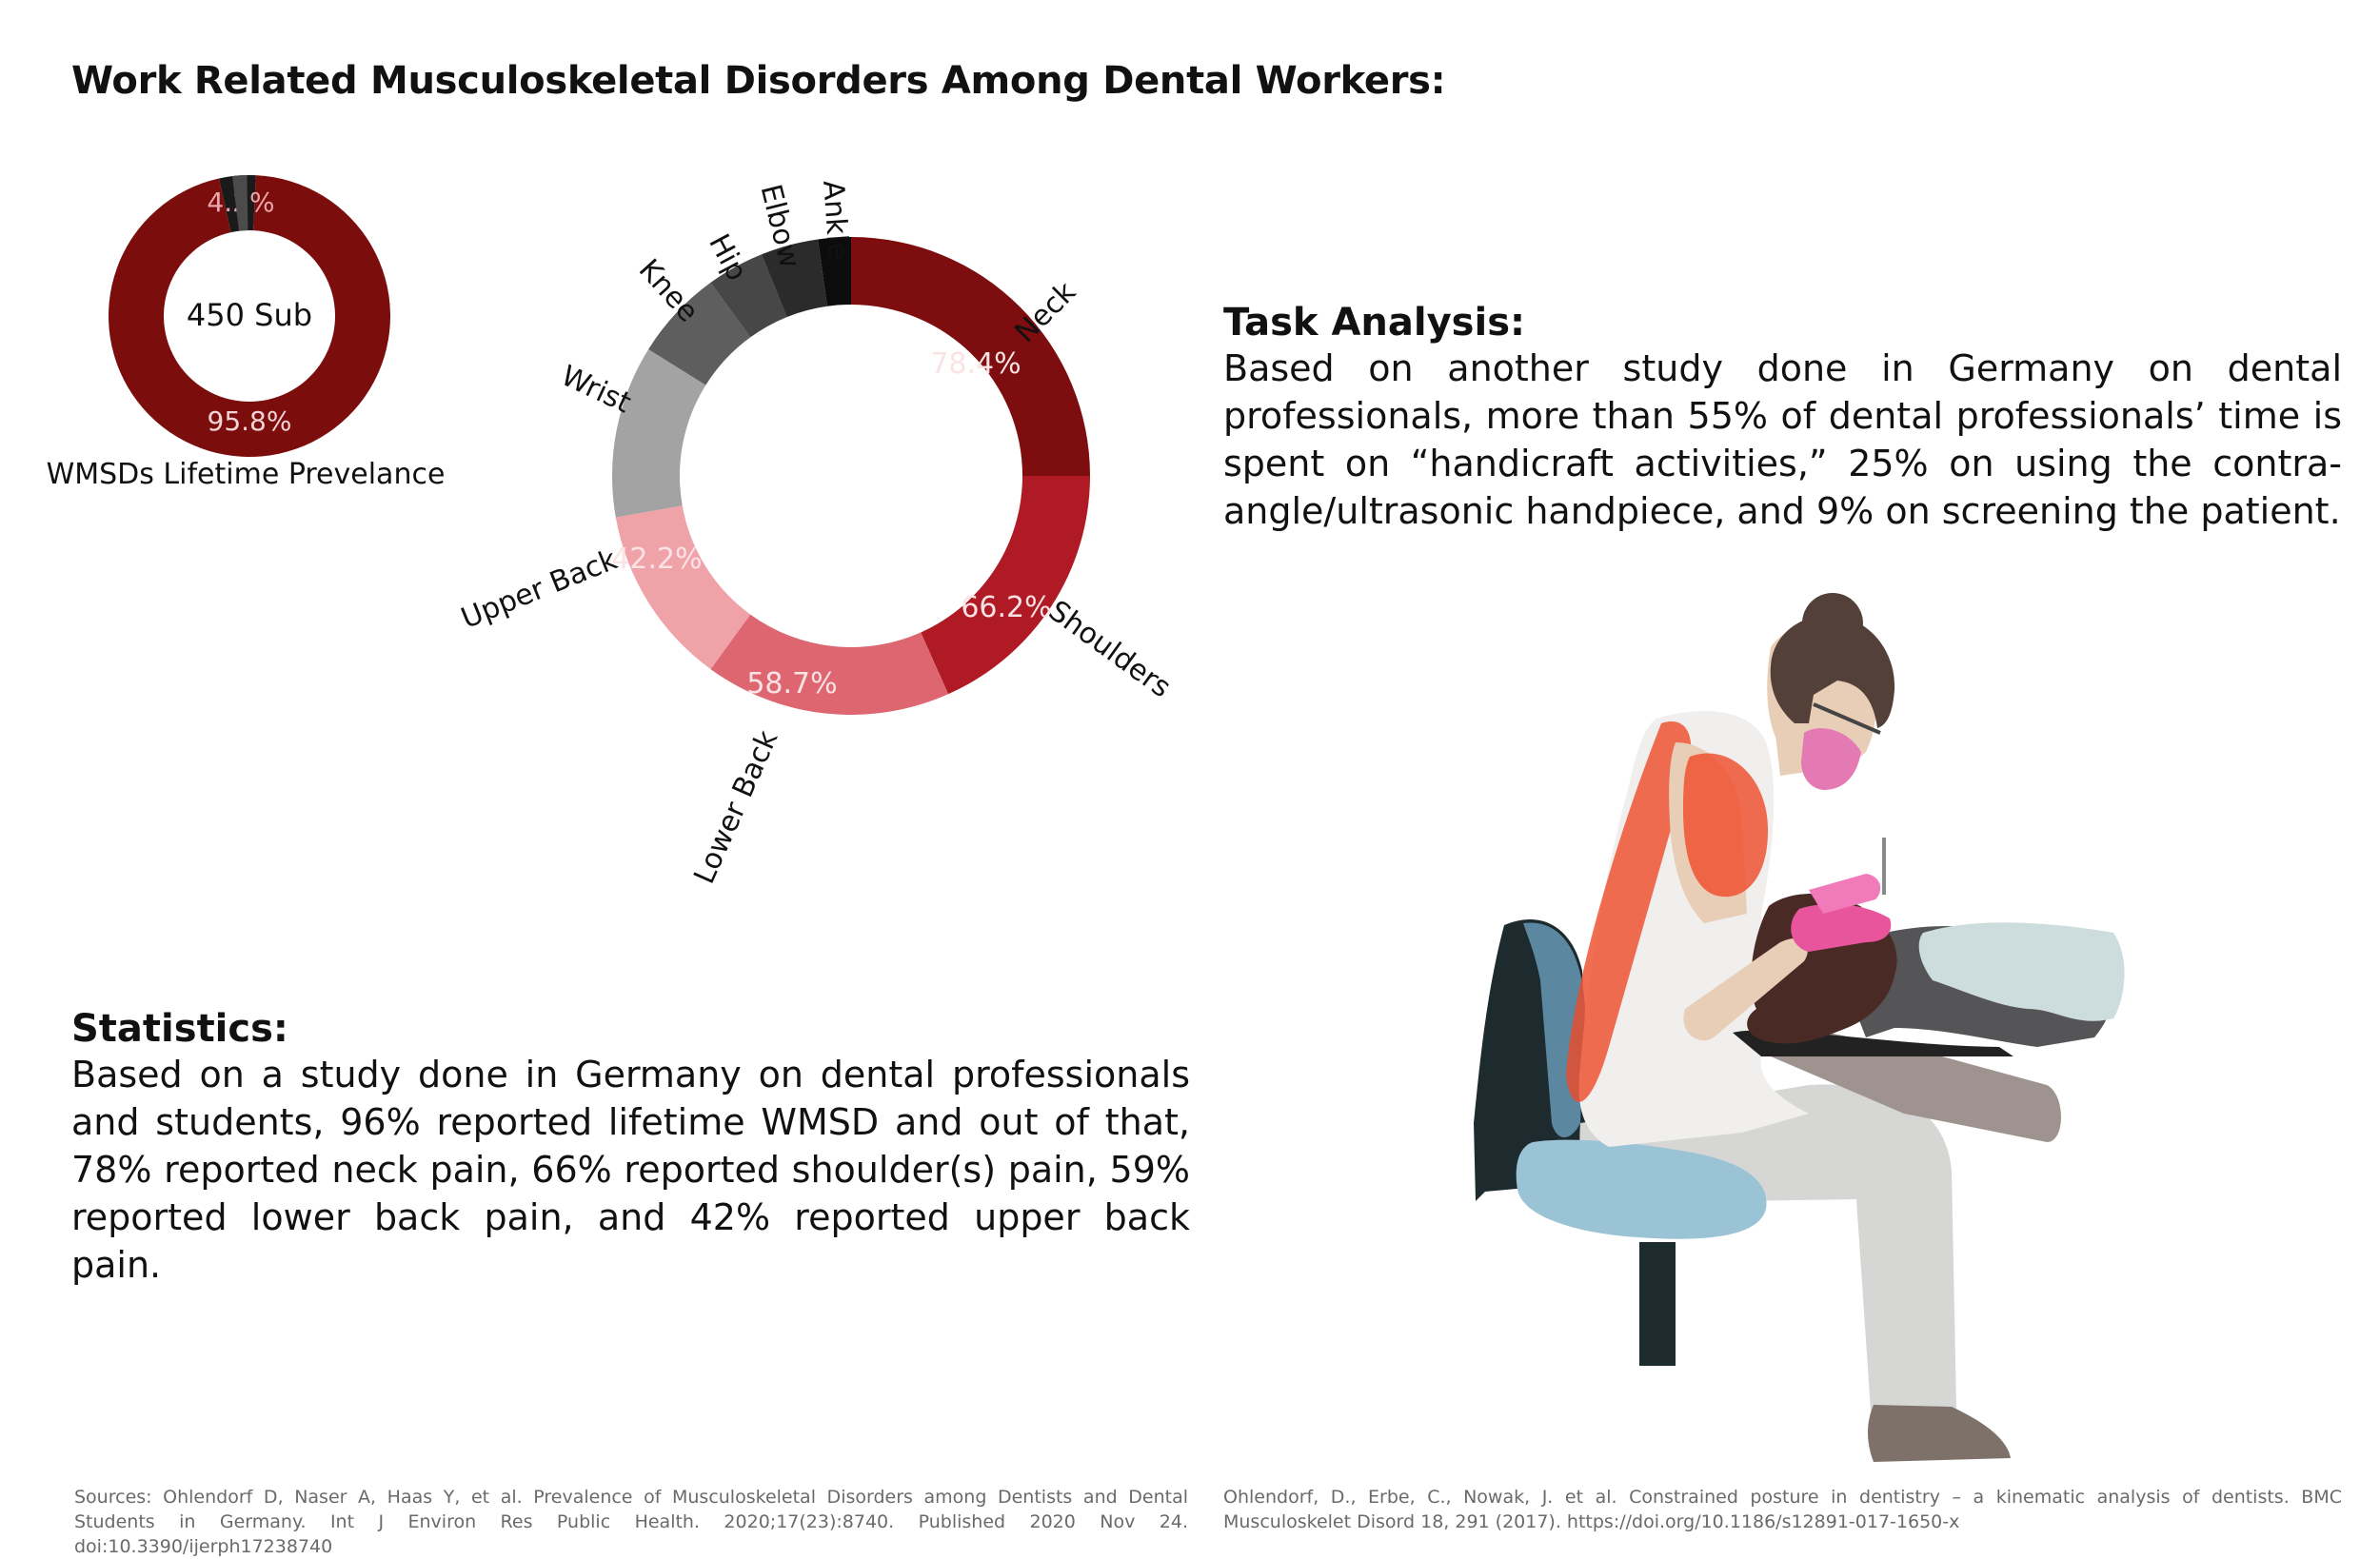 The width and height of the screenshot is (2380, 1559). I want to click on dental-instrument, so click(1884, 866).